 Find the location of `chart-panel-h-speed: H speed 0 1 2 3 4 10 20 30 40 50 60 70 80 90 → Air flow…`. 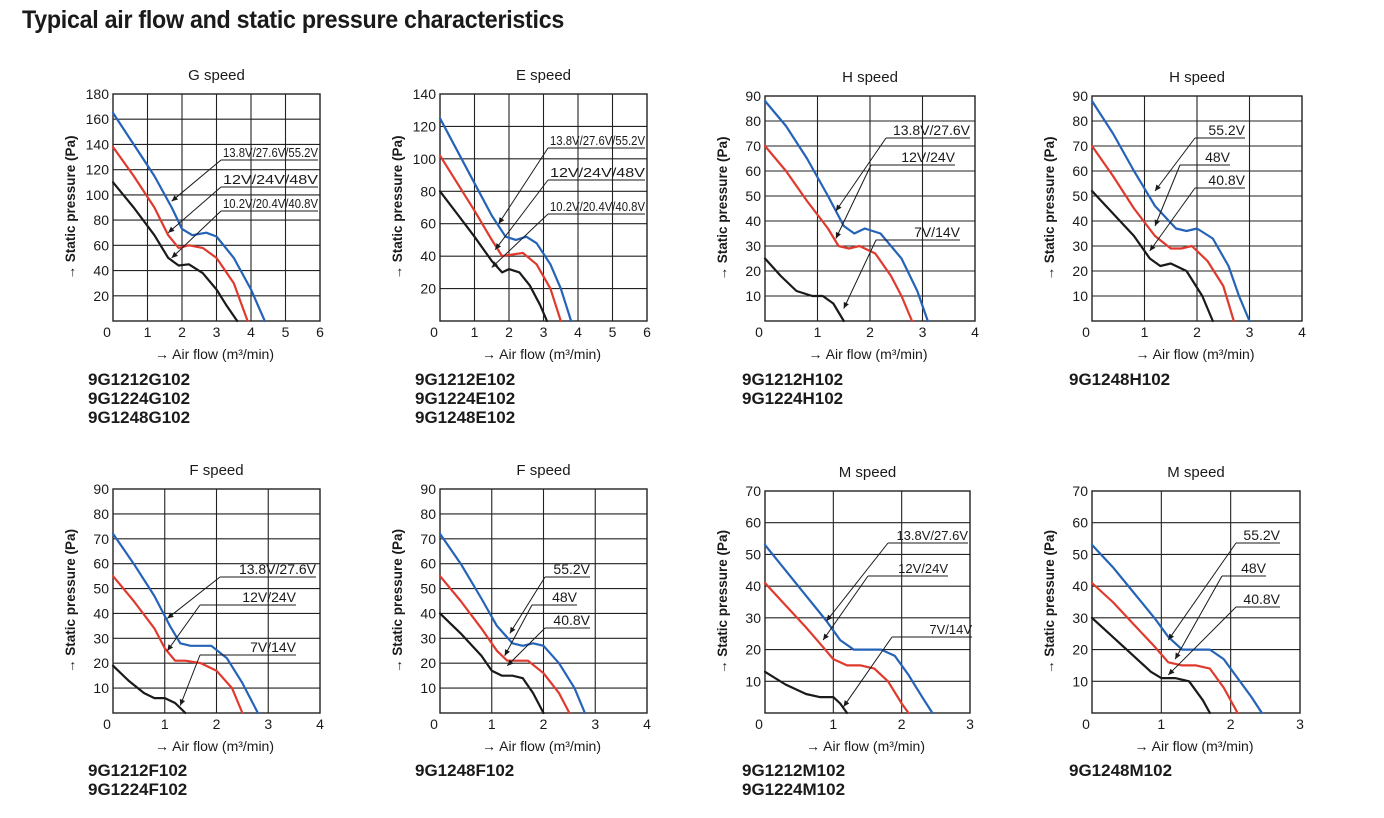

chart-panel-h-speed: H speed 0 1 2 3 4 10 20 30 40 50 60 70 80 90 → Air flow… is located at coordinates (847, 215).